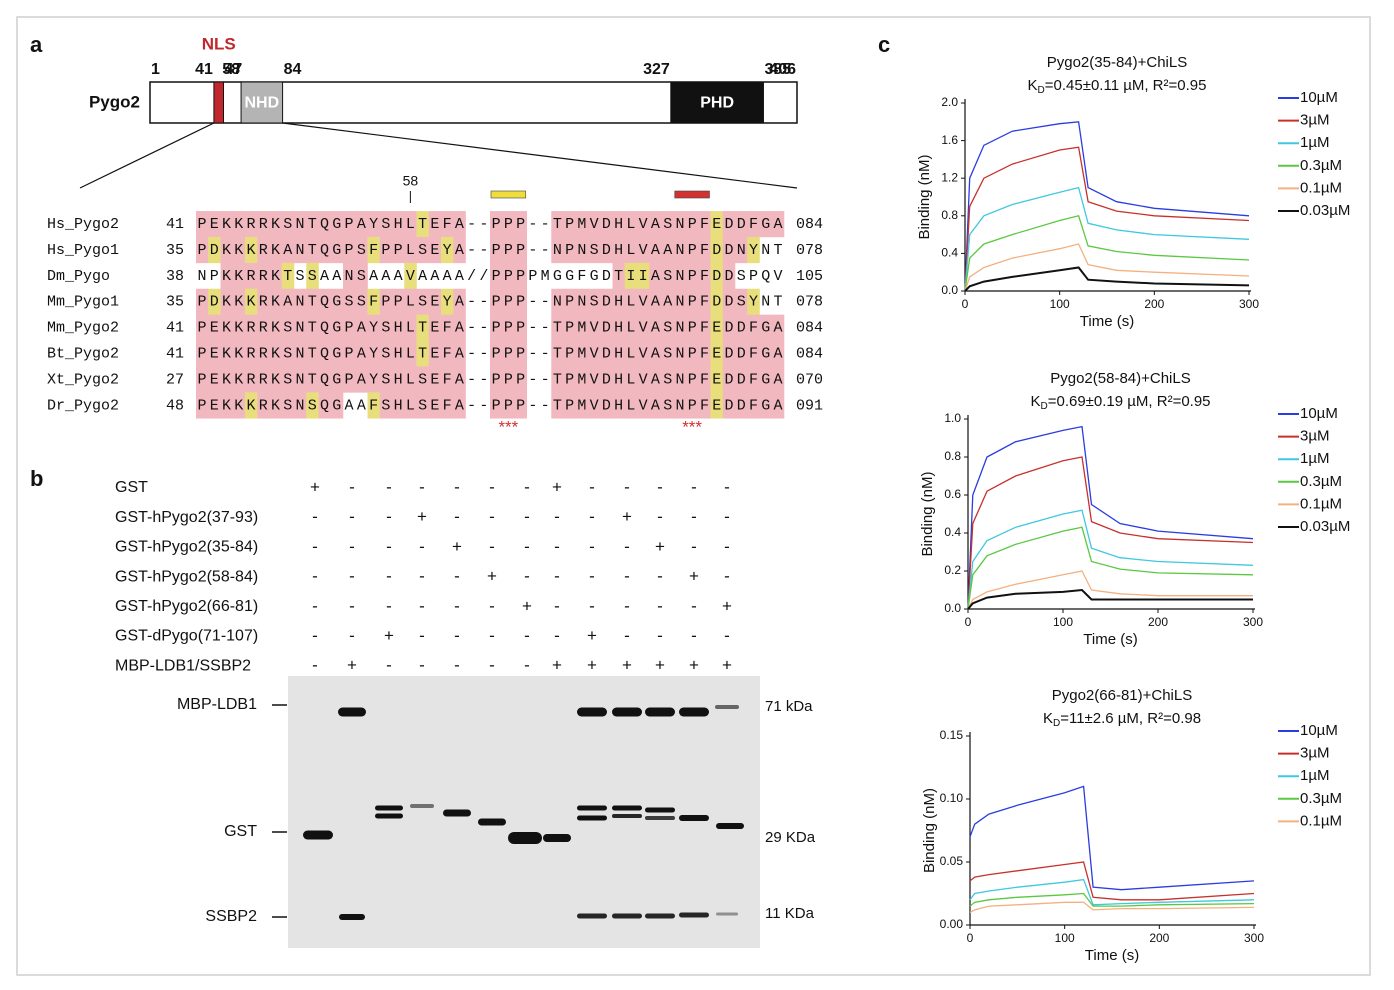 This screenshot has height=990, width=1394. I want to click on y-tick-label: 1.2, so click(949, 177).